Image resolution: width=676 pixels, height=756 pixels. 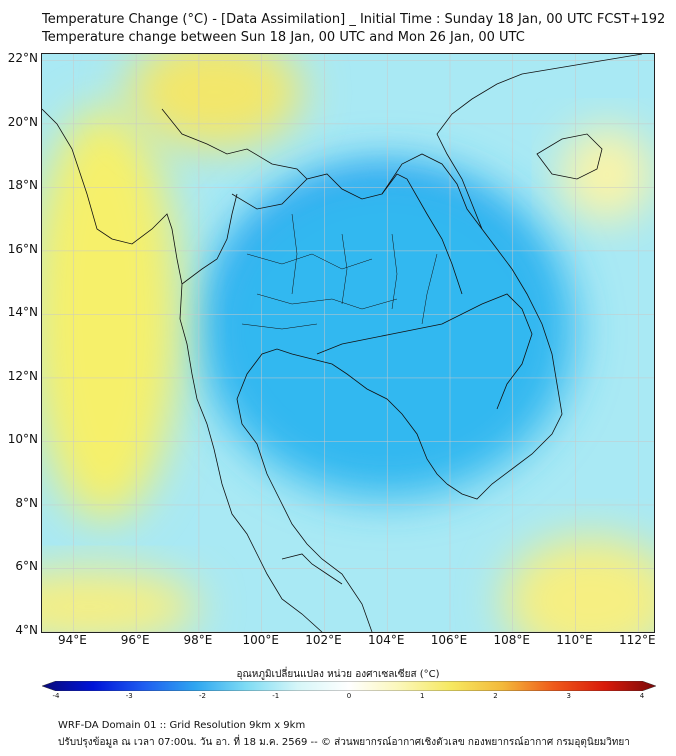 What do you see at coordinates (198, 640) in the screenshot?
I see `lon-label: 98°E` at bounding box center [198, 640].